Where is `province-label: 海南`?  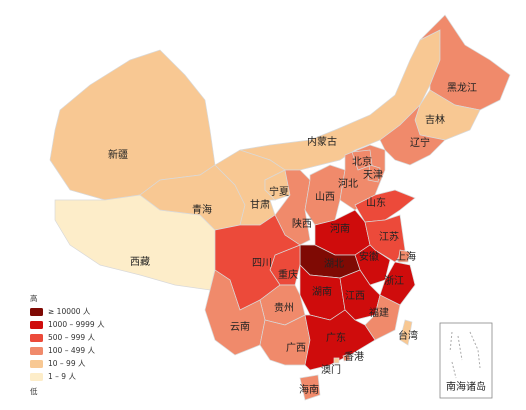 province-label: 海南 is located at coordinates (309, 389).